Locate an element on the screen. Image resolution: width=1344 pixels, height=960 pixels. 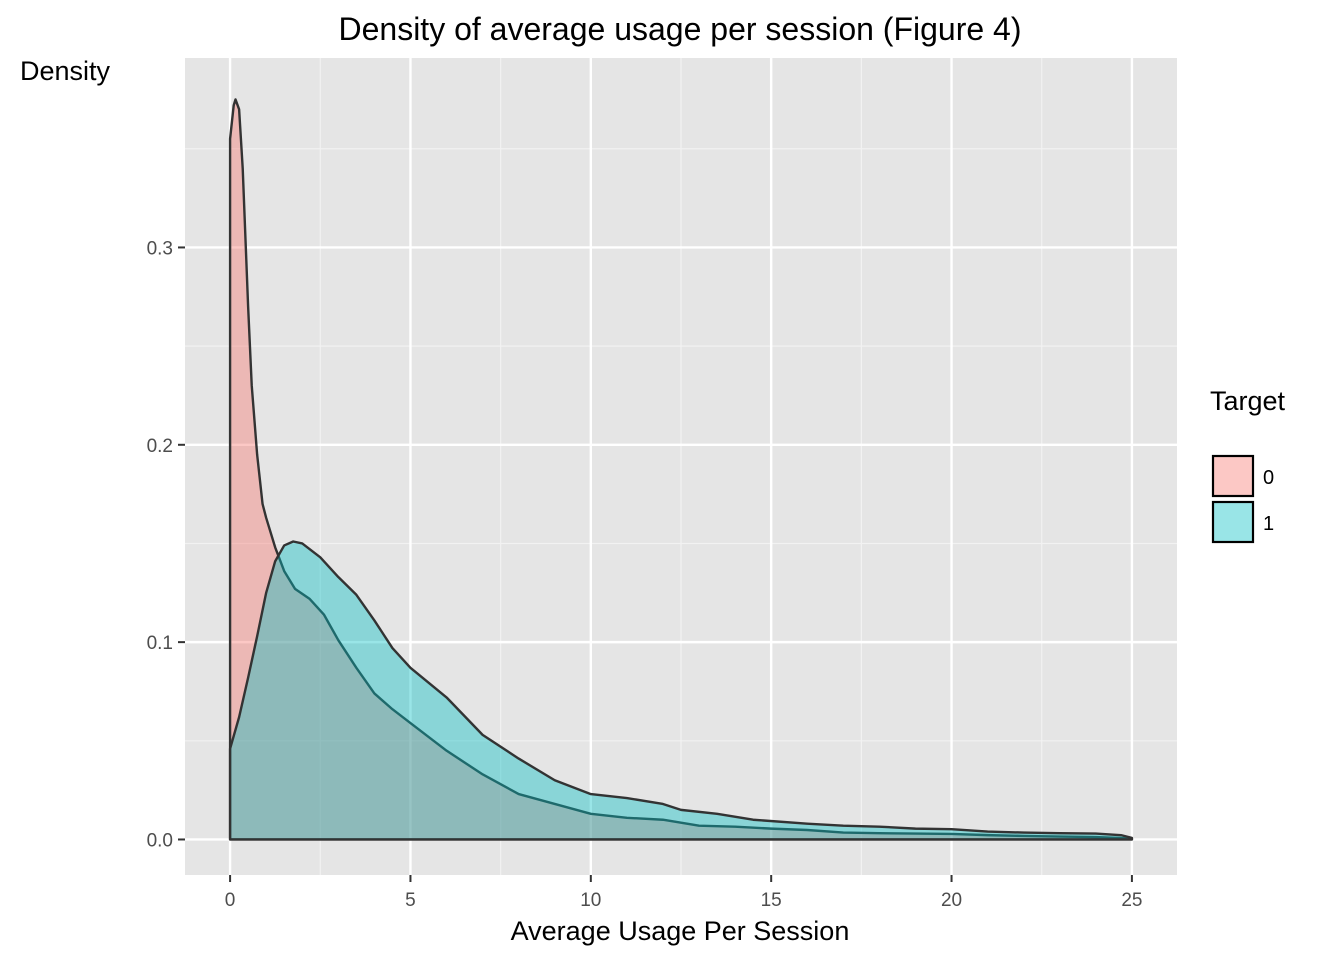
y-tick-label: 0.3 is located at coordinates (160, 248).